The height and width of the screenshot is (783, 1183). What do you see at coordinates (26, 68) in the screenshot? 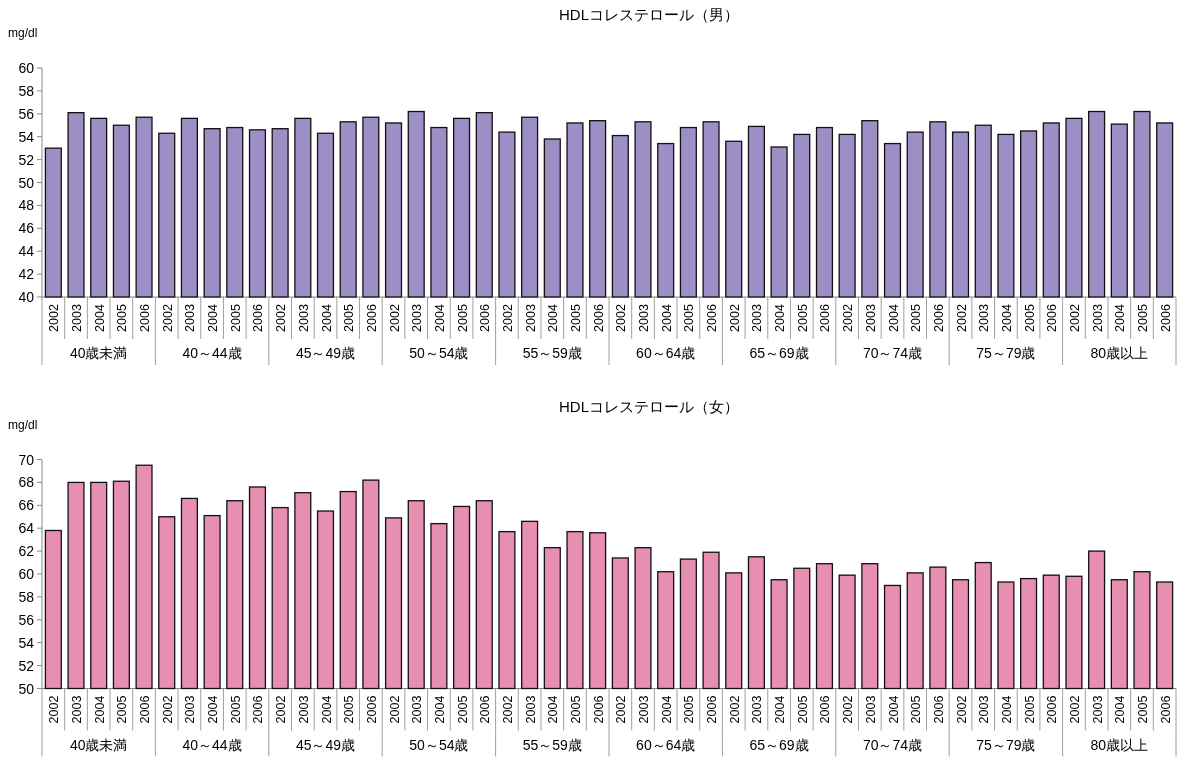
I see `y-tick-label: 60` at bounding box center [26, 68].